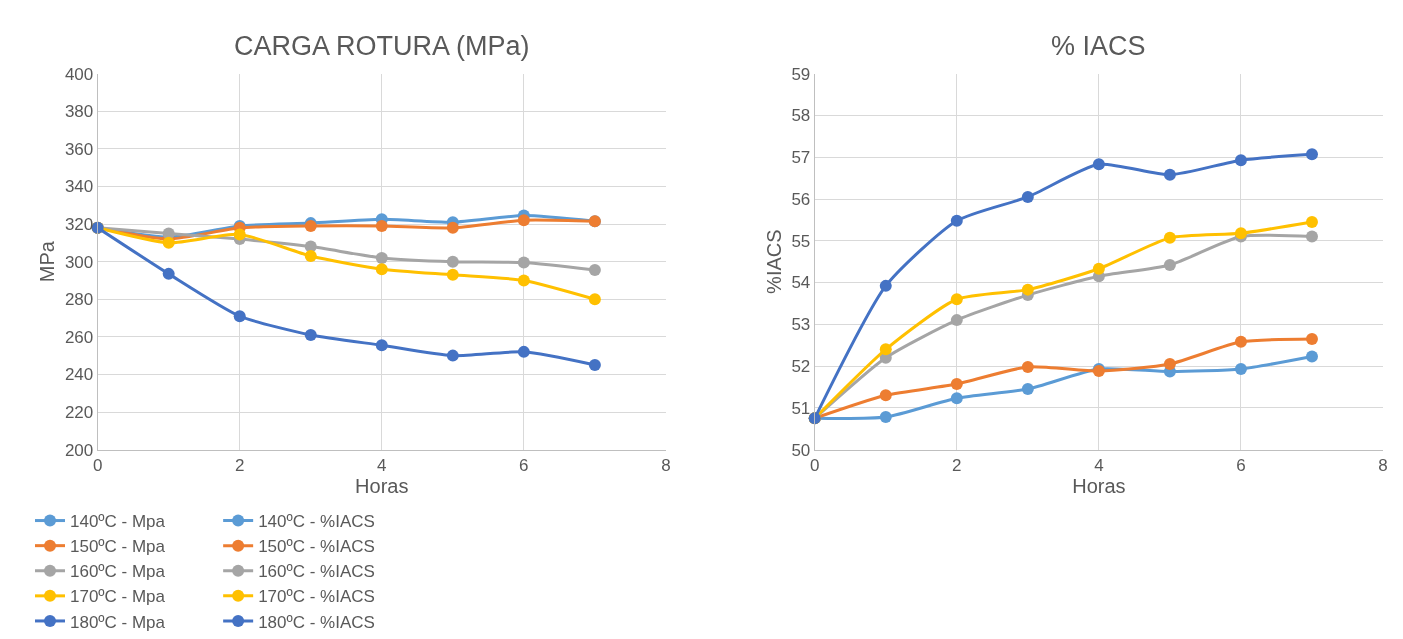 The image size is (1403, 639). What do you see at coordinates (79, 412) in the screenshot?
I see `y-tick-label: 220` at bounding box center [79, 412].